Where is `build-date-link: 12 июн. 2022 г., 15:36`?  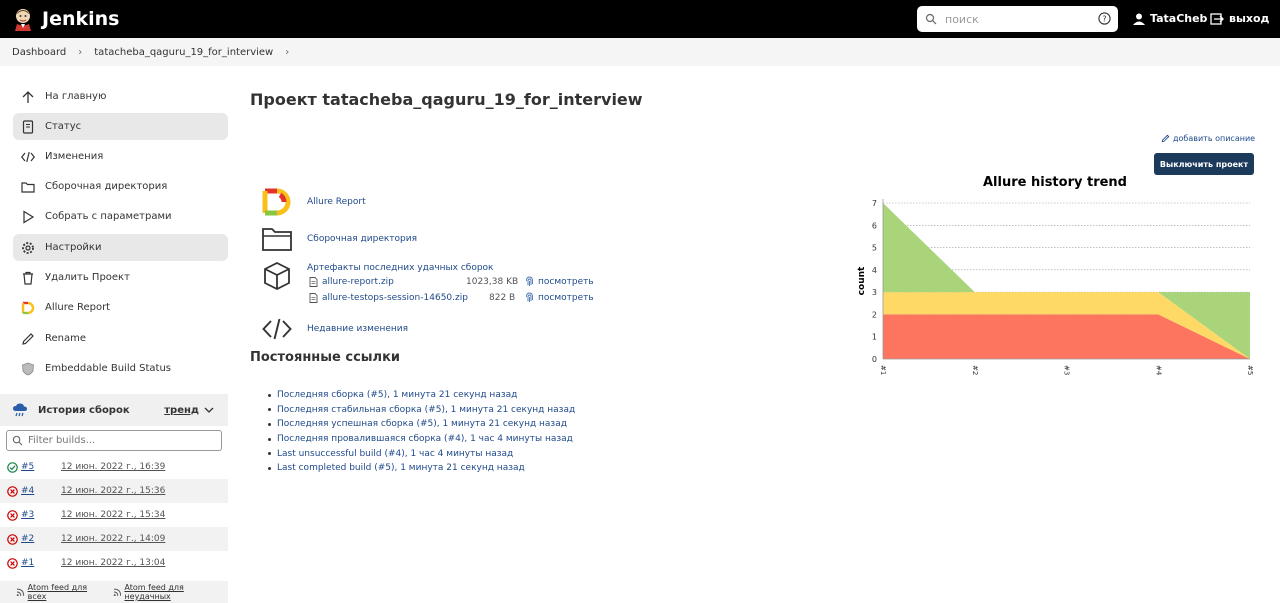 build-date-link: 12 июн. 2022 г., 15:36 is located at coordinates (113, 491).